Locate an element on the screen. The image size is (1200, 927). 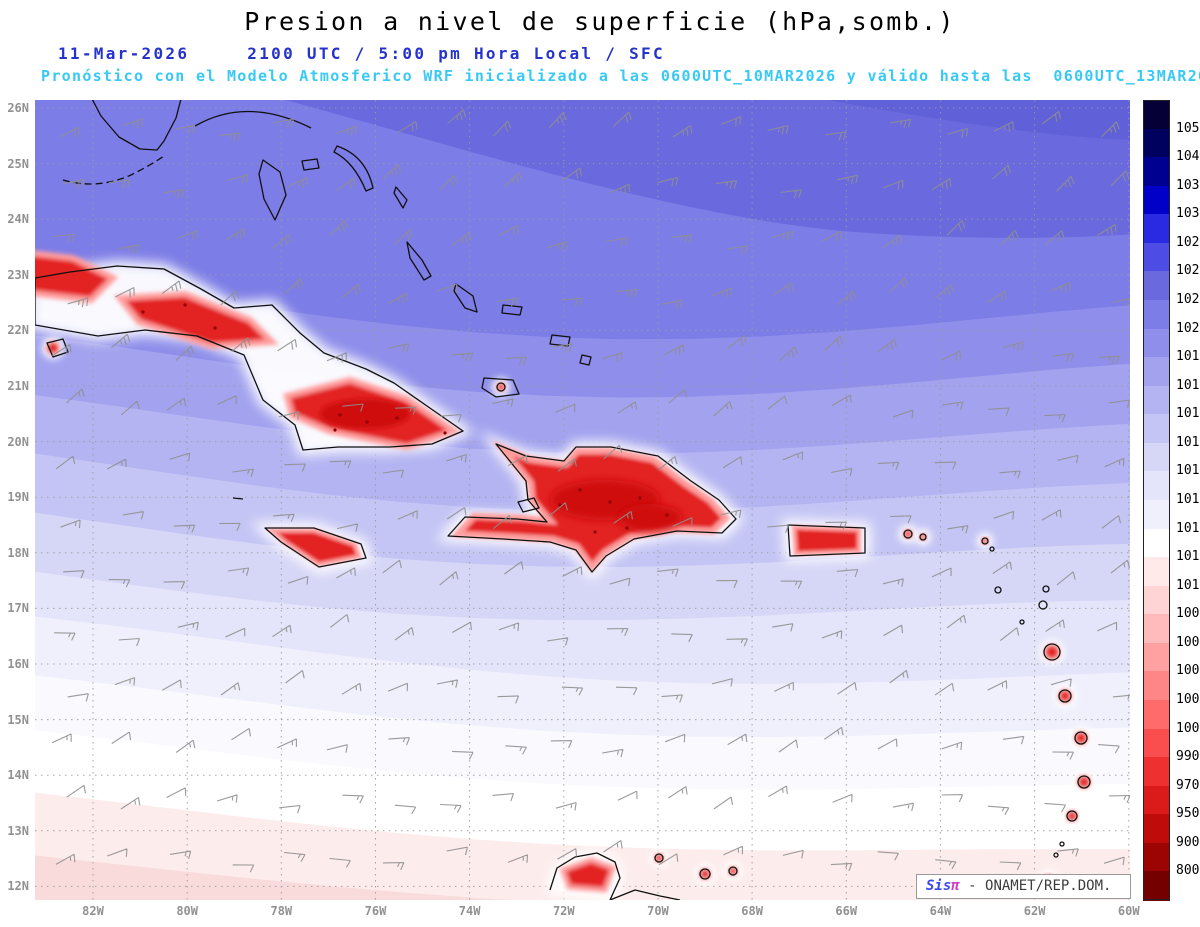
colorbar-level-label: 950 is located at coordinates (1188, 814).